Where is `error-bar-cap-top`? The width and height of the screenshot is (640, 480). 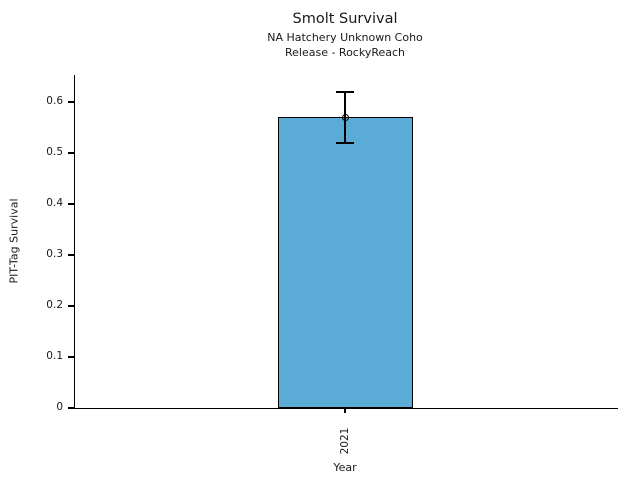 error-bar-cap-top is located at coordinates (345, 92).